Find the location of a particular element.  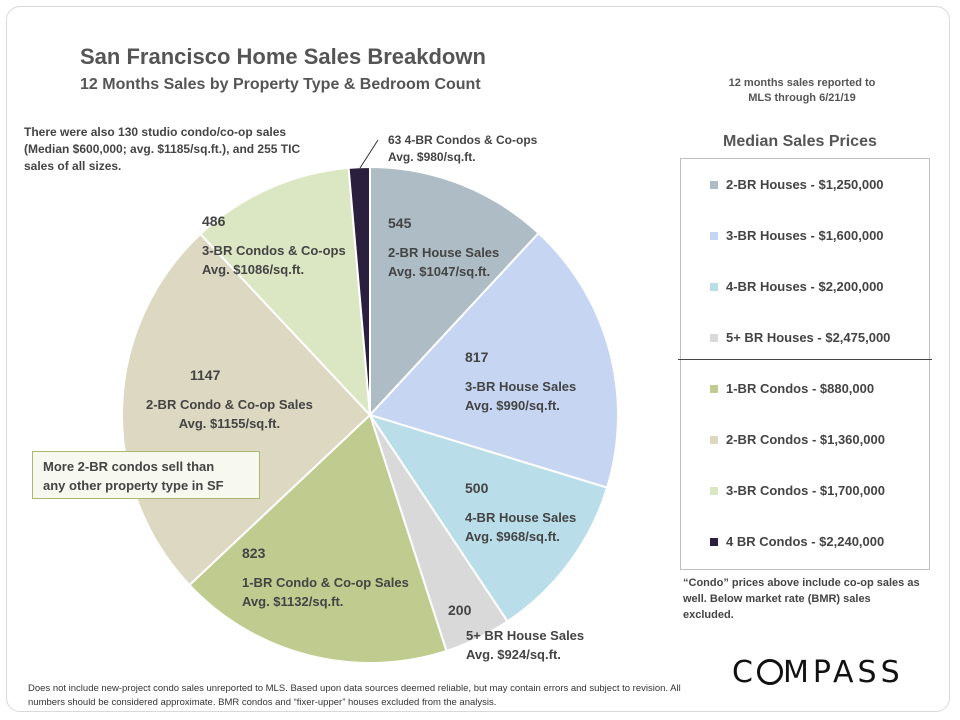

slice-label-3br-house: 817 3-BR House Sales Avg. $990/sq.ft. is located at coordinates (520, 381).